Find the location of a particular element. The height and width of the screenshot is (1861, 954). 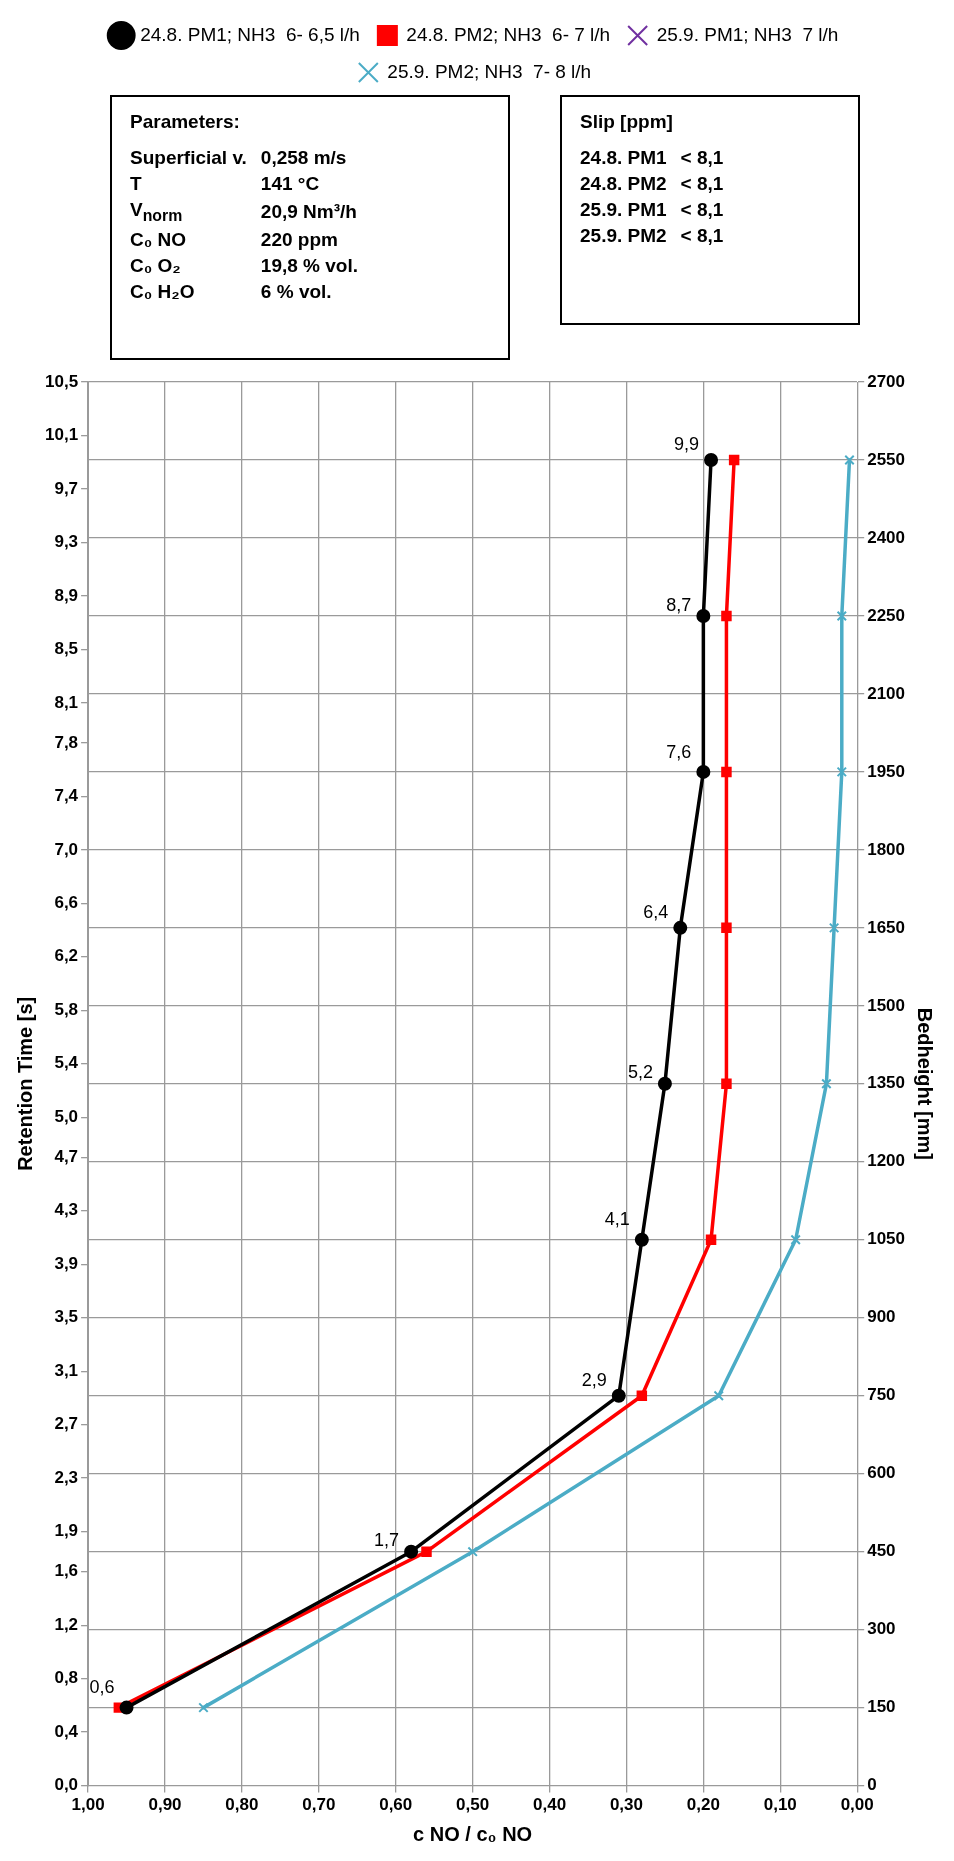

y2-tick-label: 1800 is located at coordinates (886, 849).